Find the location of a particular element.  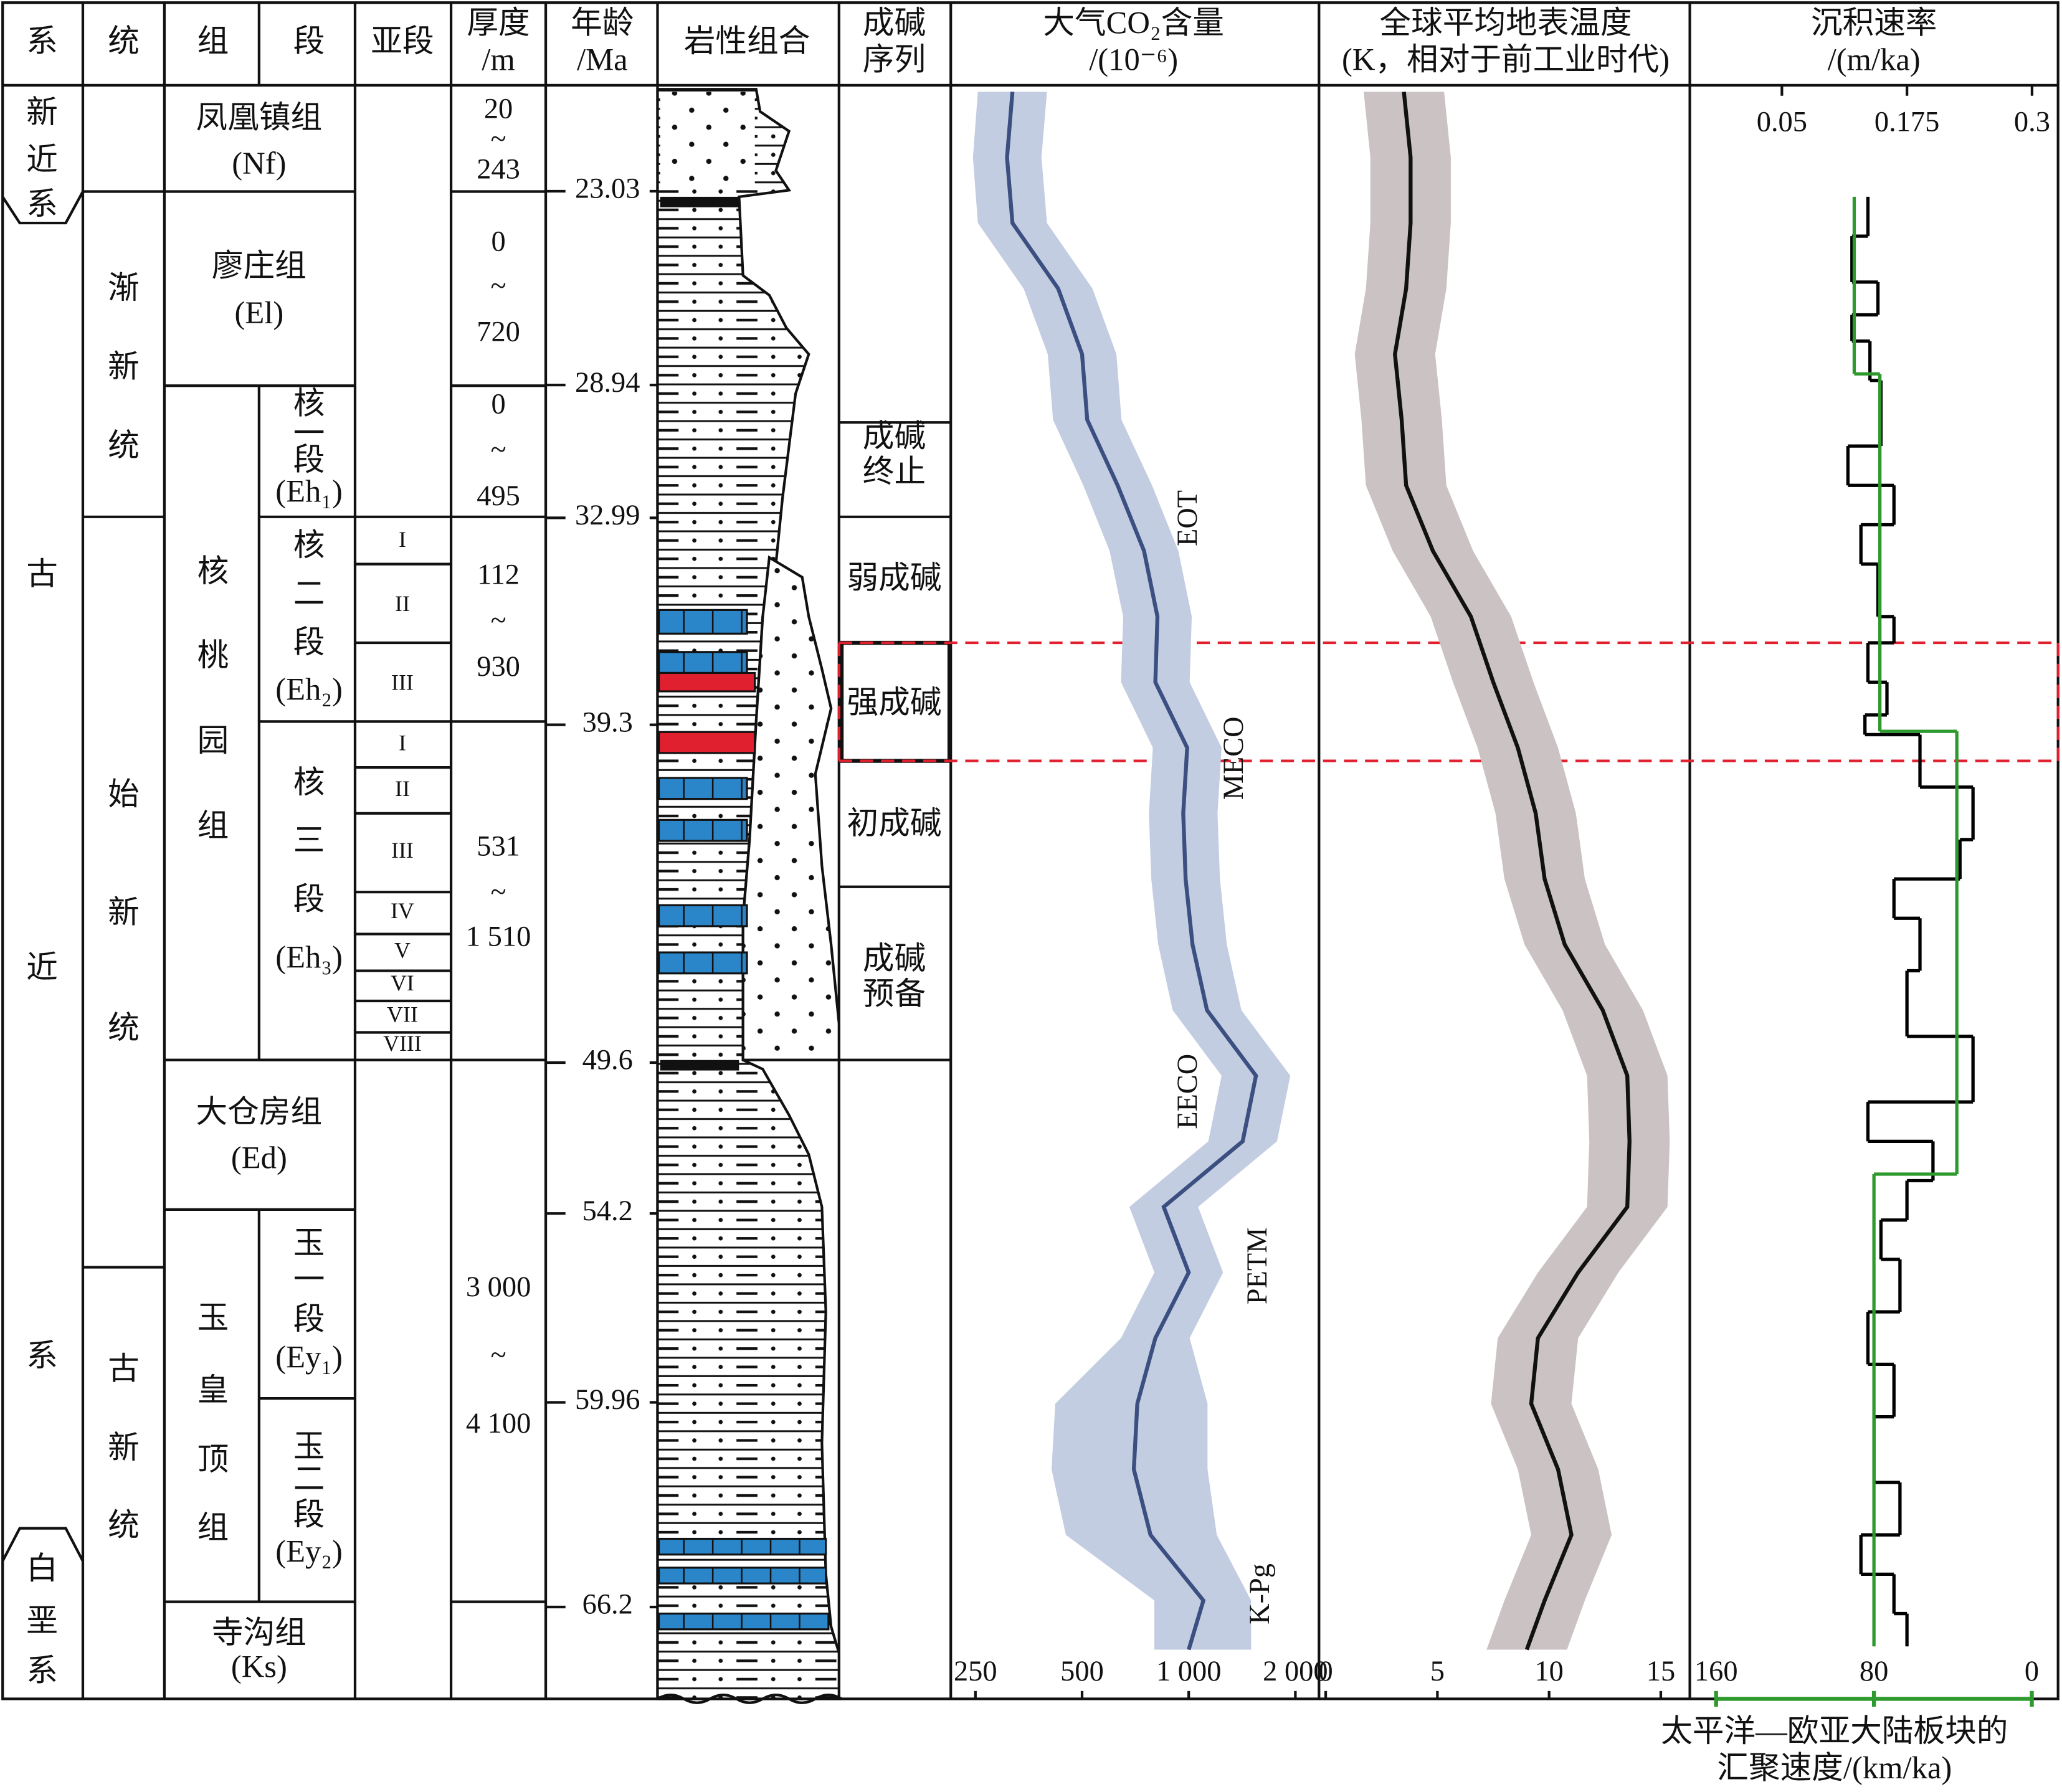

label: 28.94 is located at coordinates (607, 383).